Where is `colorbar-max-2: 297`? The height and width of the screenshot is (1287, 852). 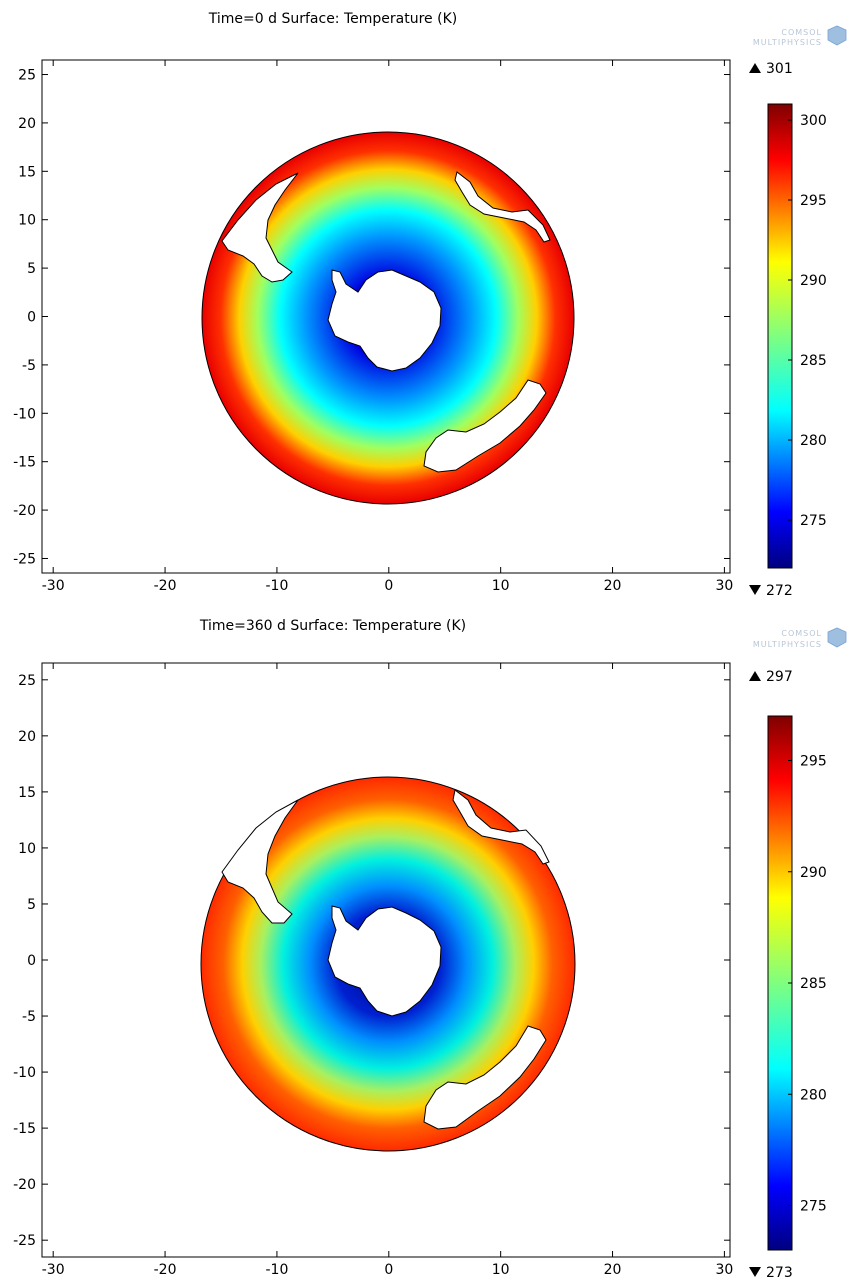 colorbar-max-2: 297 is located at coordinates (779, 677).